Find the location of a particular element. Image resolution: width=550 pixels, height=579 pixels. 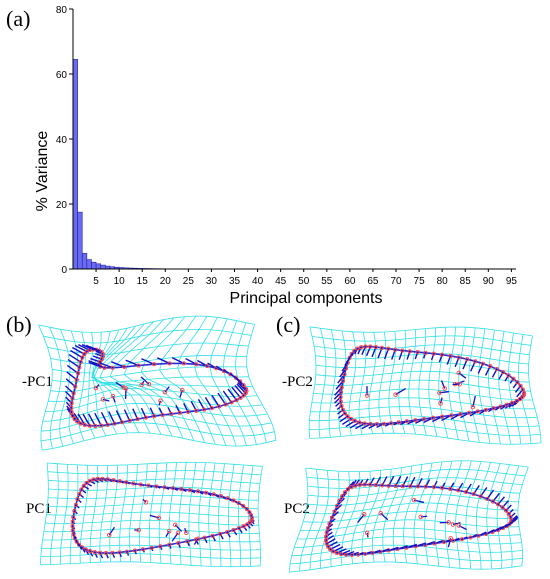

x-tick-label: 55 is located at coordinates (327, 281).